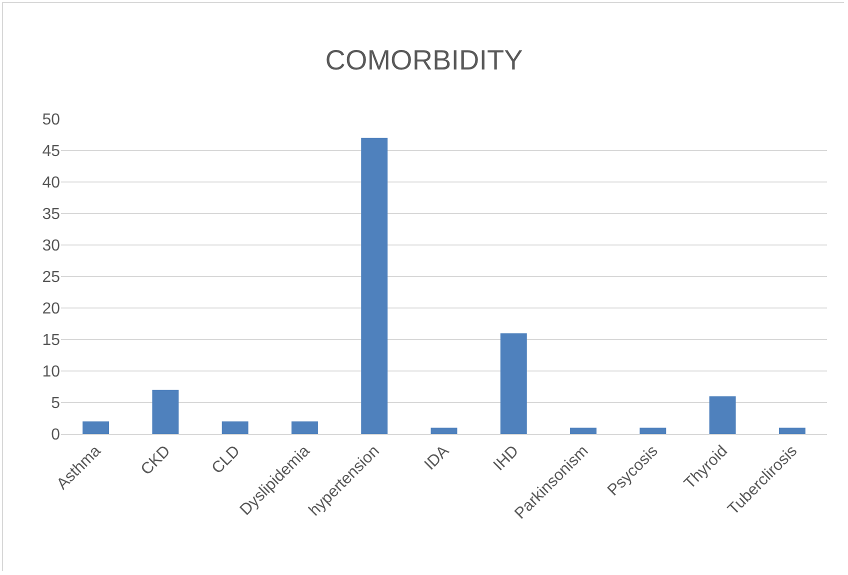 This screenshot has height=575, width=848. I want to click on x-tick-label: IDA, so click(437, 458).